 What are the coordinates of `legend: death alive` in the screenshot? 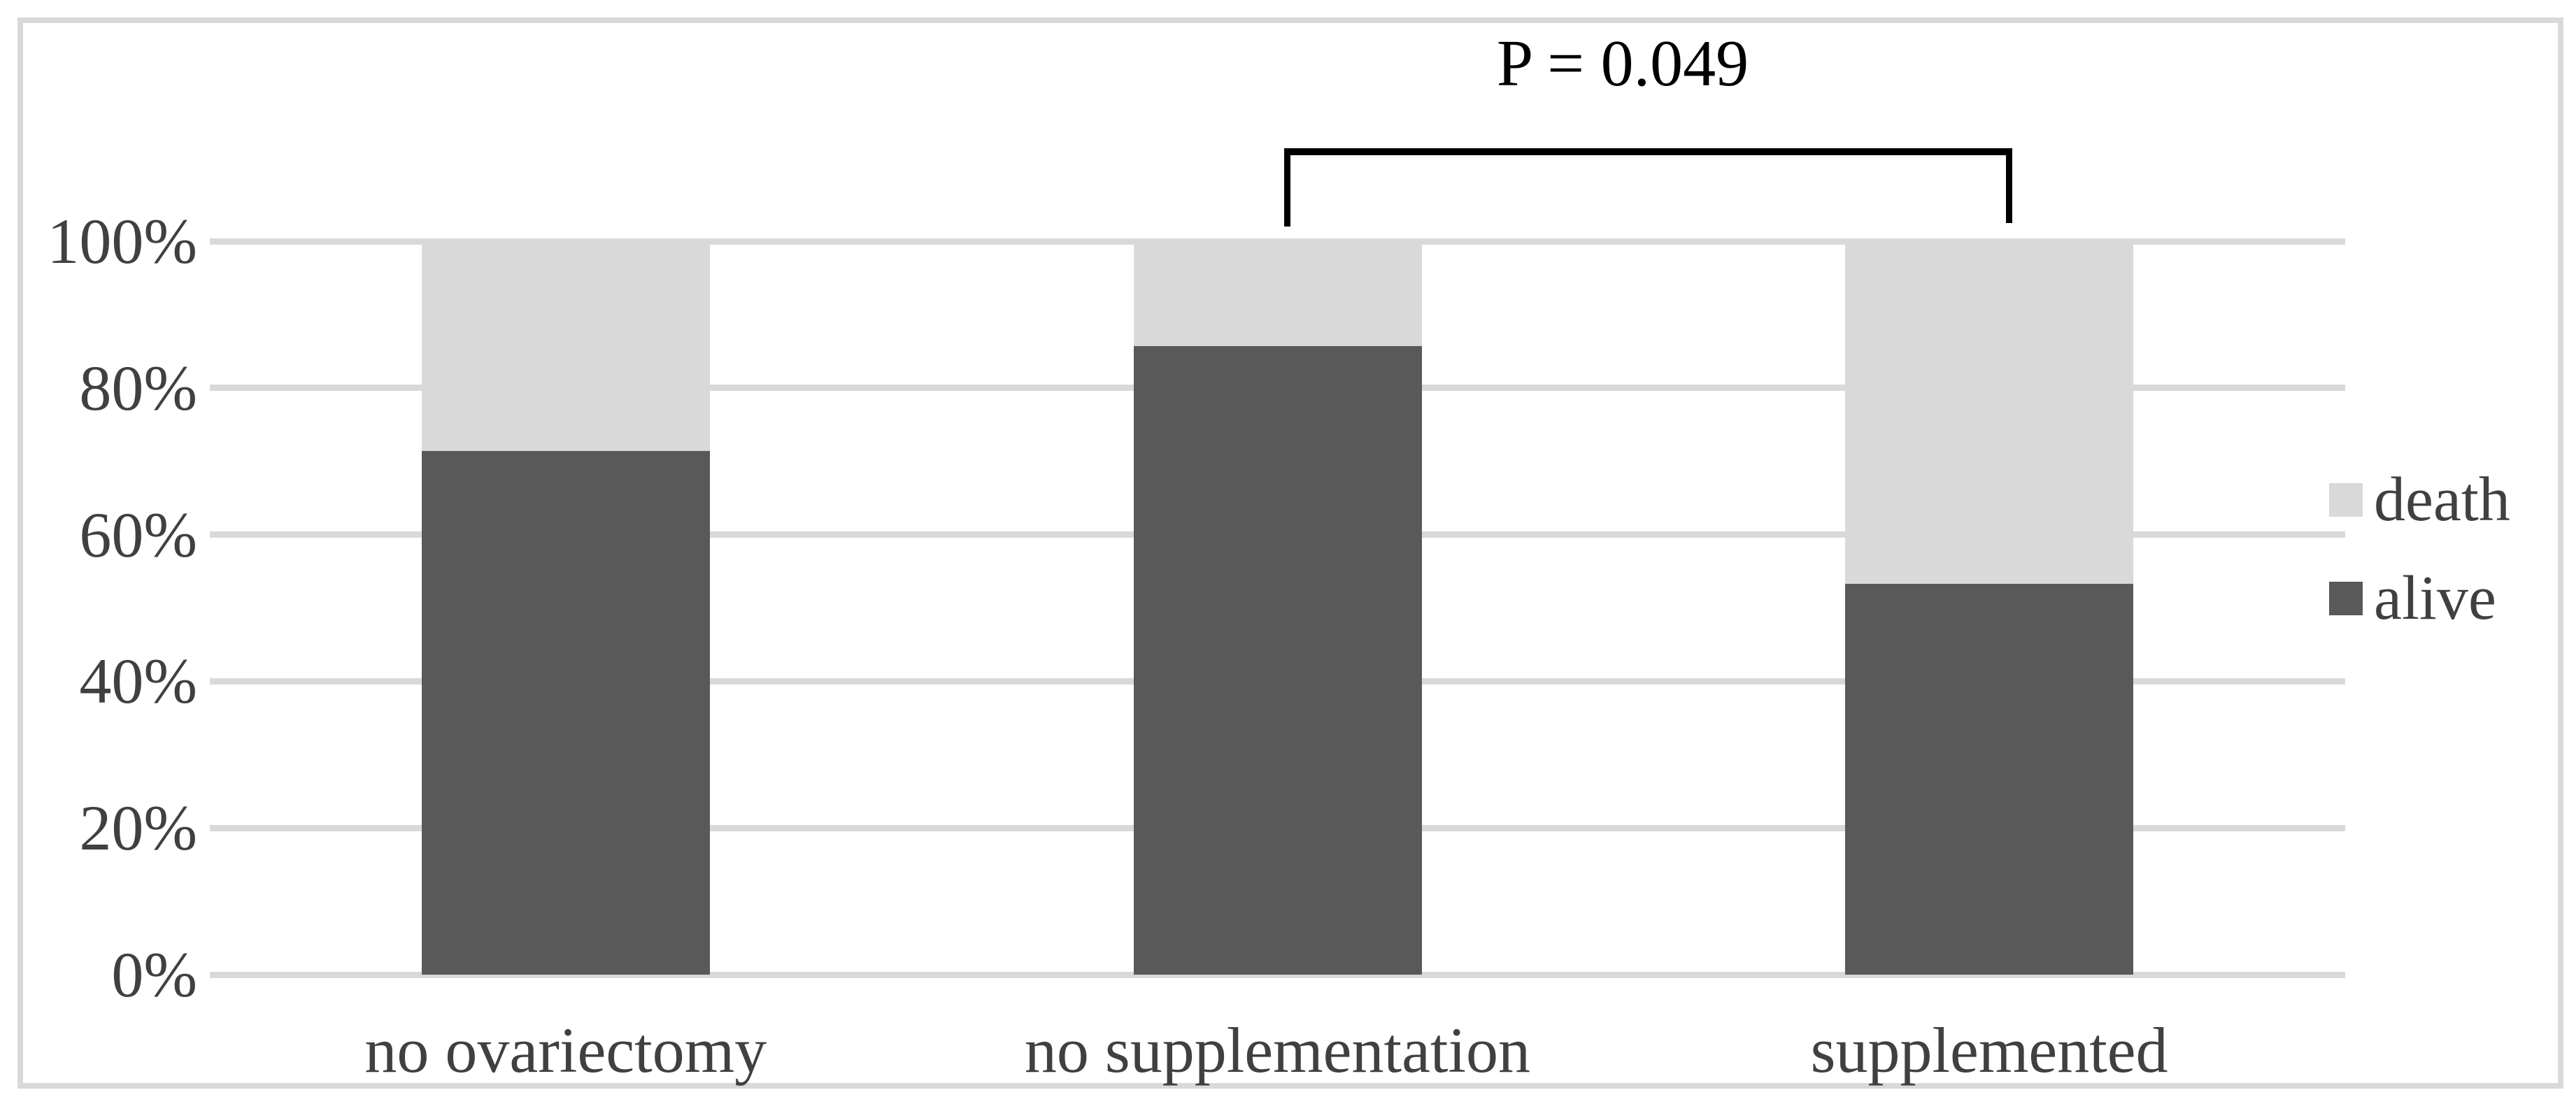 It's located at (2419, 549).